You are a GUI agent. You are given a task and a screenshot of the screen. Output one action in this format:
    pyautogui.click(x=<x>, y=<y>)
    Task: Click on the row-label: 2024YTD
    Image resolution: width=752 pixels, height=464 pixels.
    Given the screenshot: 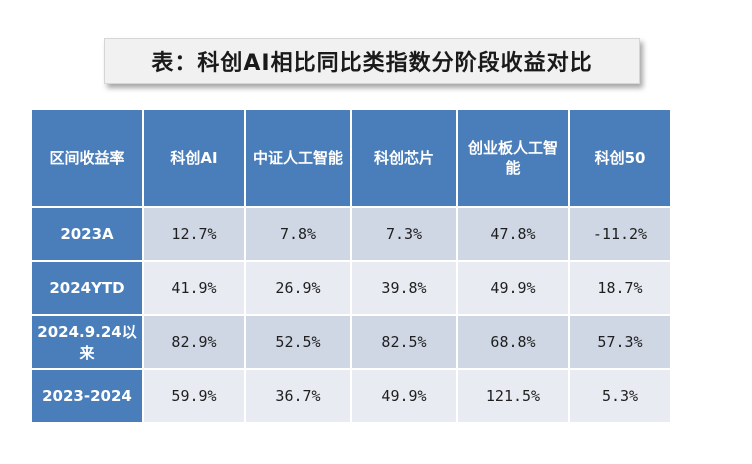 What is the action you would take?
    pyautogui.click(x=87, y=288)
    